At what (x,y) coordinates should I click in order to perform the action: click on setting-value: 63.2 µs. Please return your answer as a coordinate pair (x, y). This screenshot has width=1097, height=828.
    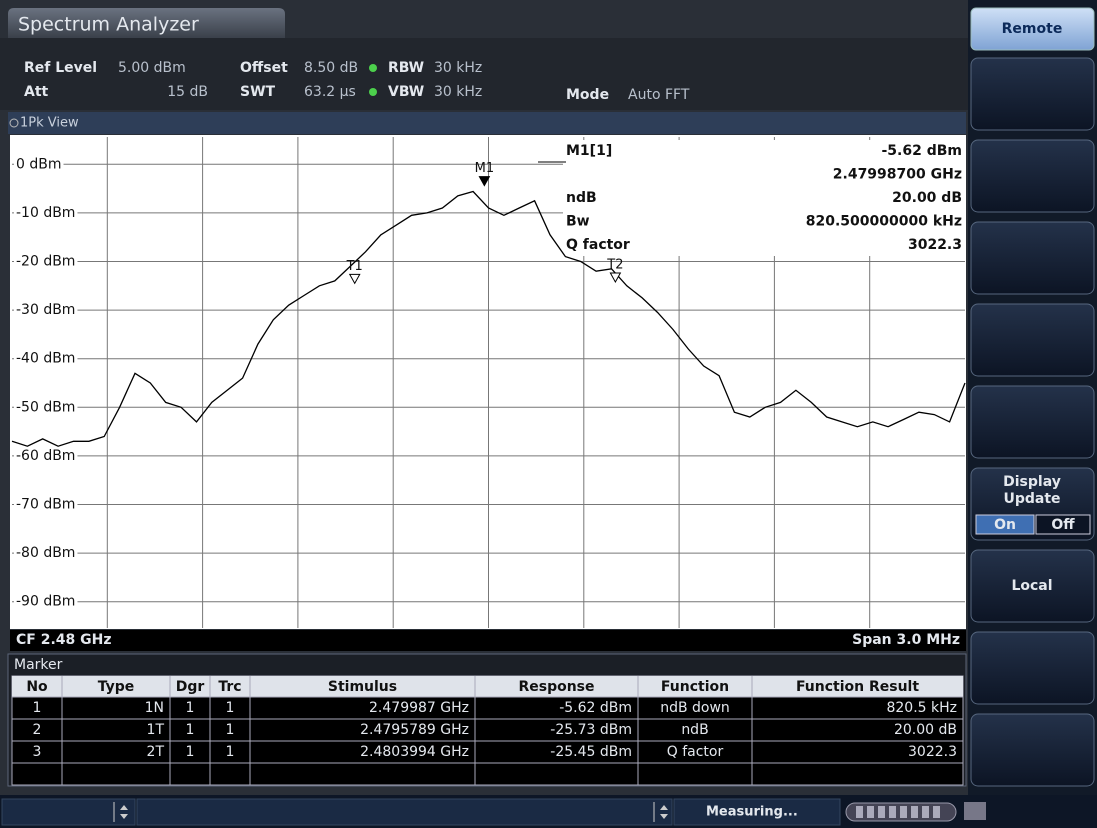
    Looking at the image, I should click on (330, 92).